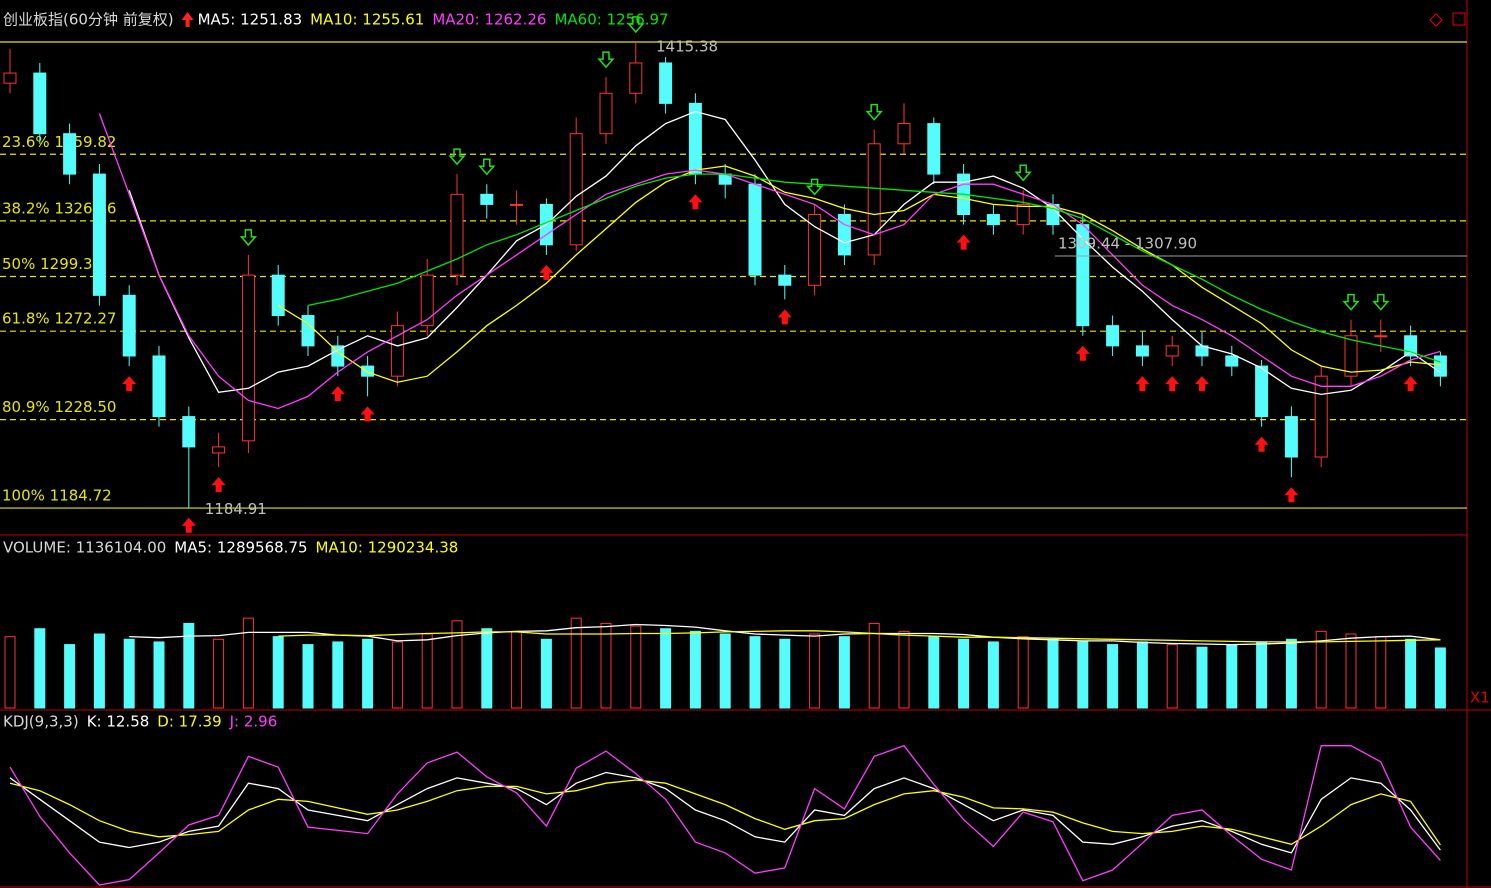 Image resolution: width=1491 pixels, height=888 pixels. Describe the element at coordinates (1459, 19) in the screenshot. I see `close-icon` at that location.